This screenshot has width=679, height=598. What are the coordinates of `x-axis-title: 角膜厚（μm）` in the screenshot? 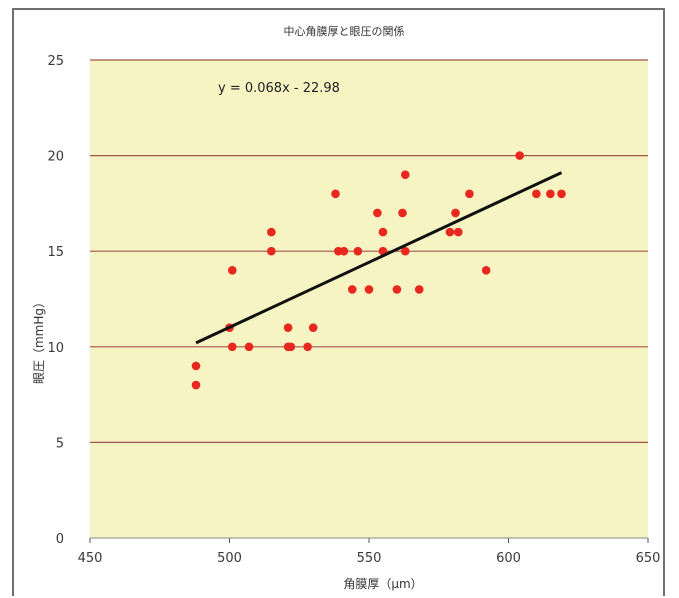 It's located at (382, 584).